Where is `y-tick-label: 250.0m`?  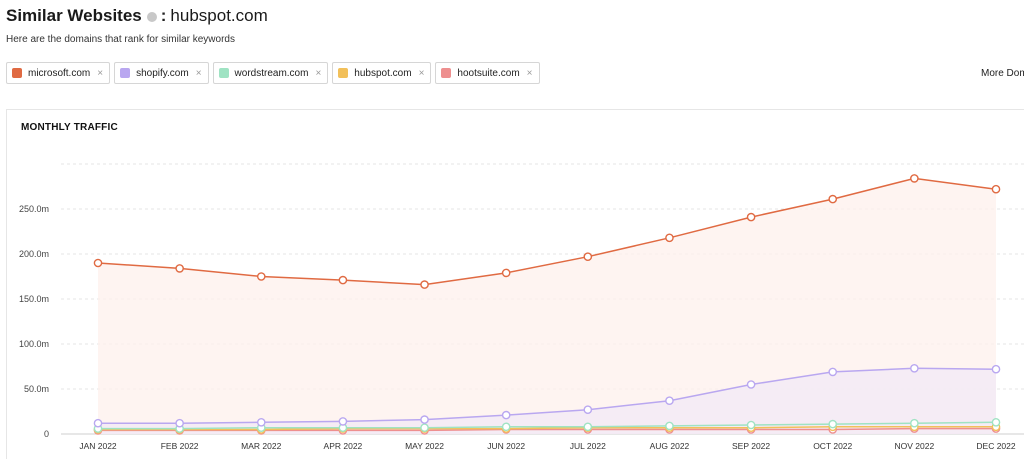 y-tick-label: 250.0m is located at coordinates (34, 209).